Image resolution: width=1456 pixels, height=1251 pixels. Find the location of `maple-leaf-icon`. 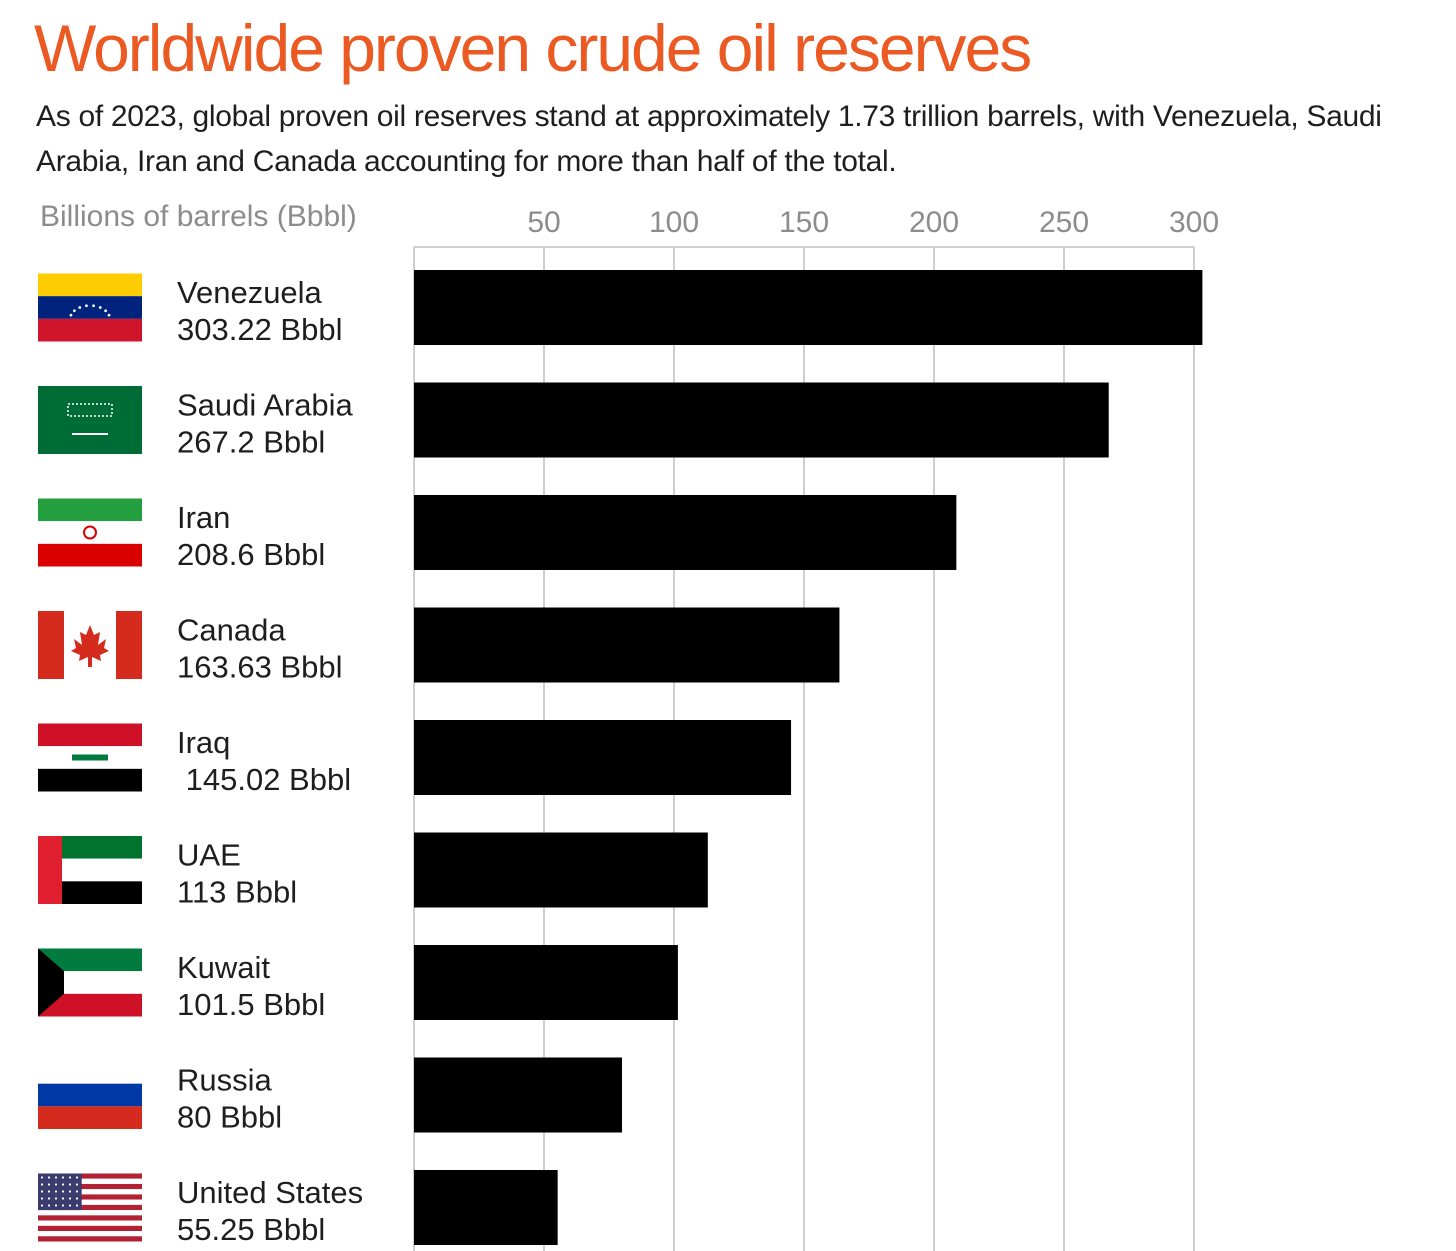

maple-leaf-icon is located at coordinates (90, 646).